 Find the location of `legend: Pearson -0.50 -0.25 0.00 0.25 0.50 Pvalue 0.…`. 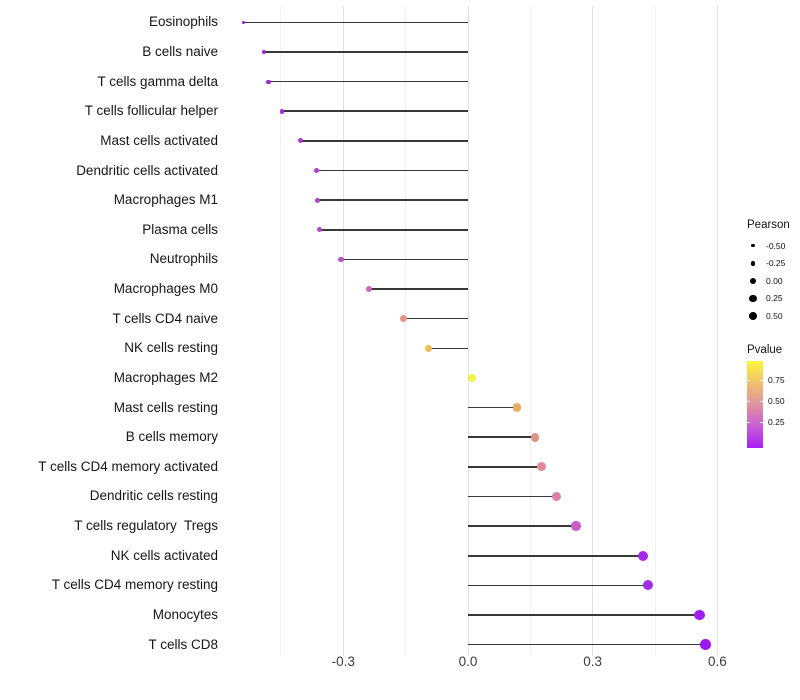

legend: Pearson -0.50 -0.25 0.00 0.25 0.50 Pvalue 0.… is located at coordinates (767, 350).